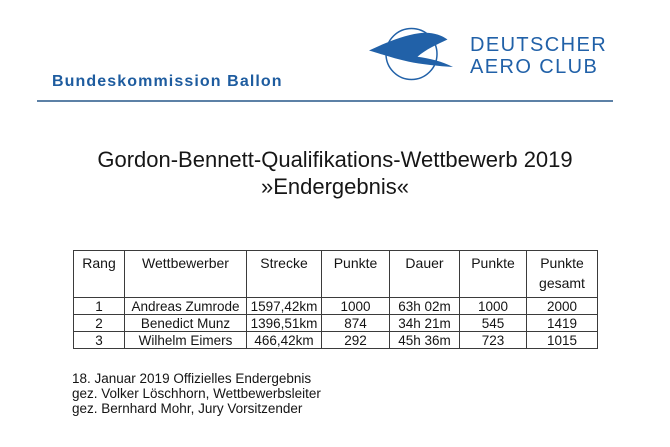 The height and width of the screenshot is (447, 670). Describe the element at coordinates (411, 54) in the screenshot. I see `aero-club-bird-logo-icon` at that location.